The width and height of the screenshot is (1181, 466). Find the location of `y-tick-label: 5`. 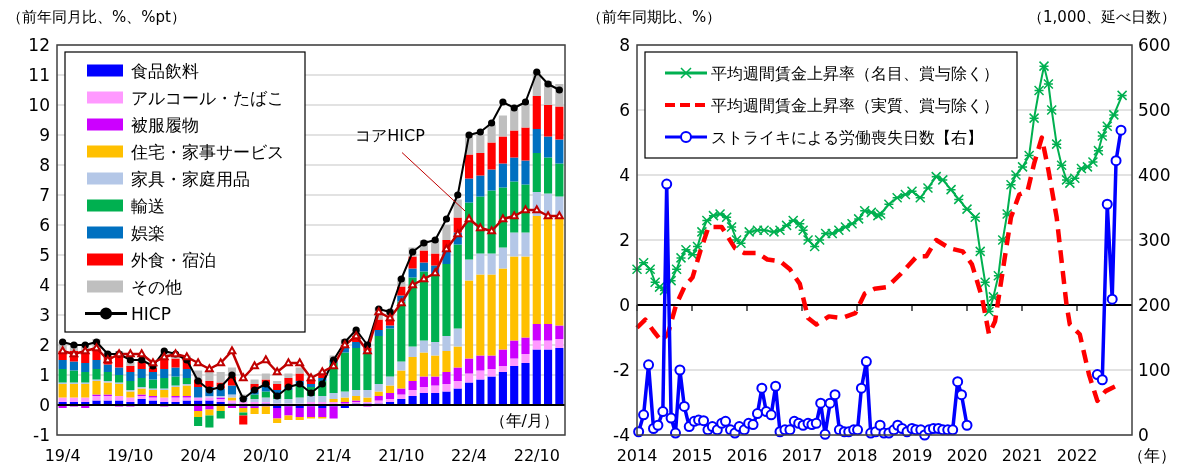

y-tick-label: 5 is located at coordinates (44, 255).